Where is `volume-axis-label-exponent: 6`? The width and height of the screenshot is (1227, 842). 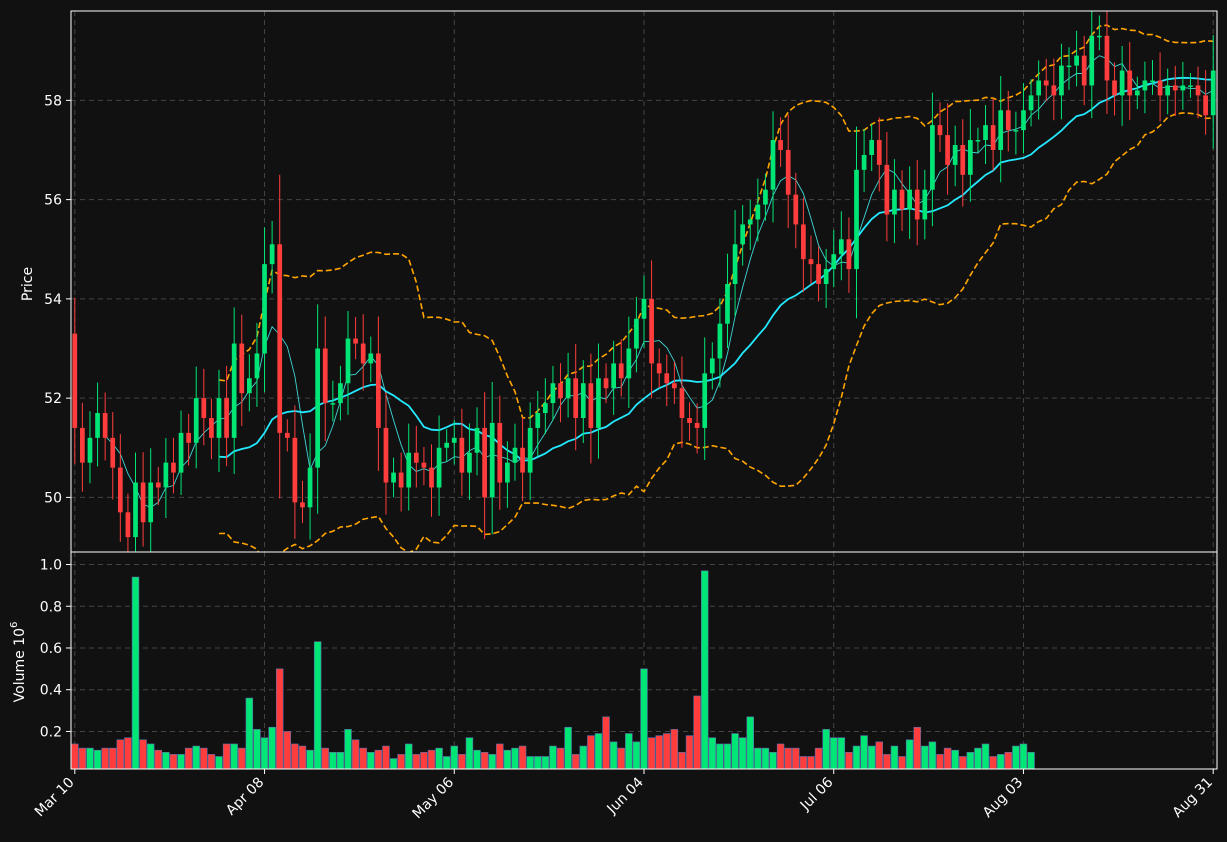 volume-axis-label-exponent: 6 is located at coordinates (14, 625).